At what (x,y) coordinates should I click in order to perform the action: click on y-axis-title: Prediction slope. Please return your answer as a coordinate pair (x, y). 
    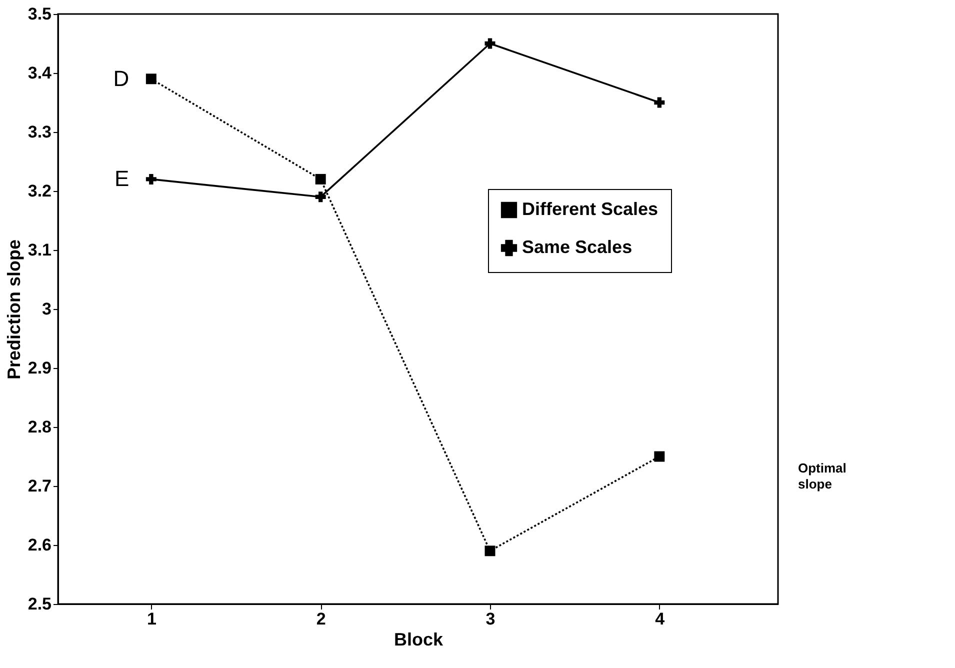
    Looking at the image, I should click on (14, 309).